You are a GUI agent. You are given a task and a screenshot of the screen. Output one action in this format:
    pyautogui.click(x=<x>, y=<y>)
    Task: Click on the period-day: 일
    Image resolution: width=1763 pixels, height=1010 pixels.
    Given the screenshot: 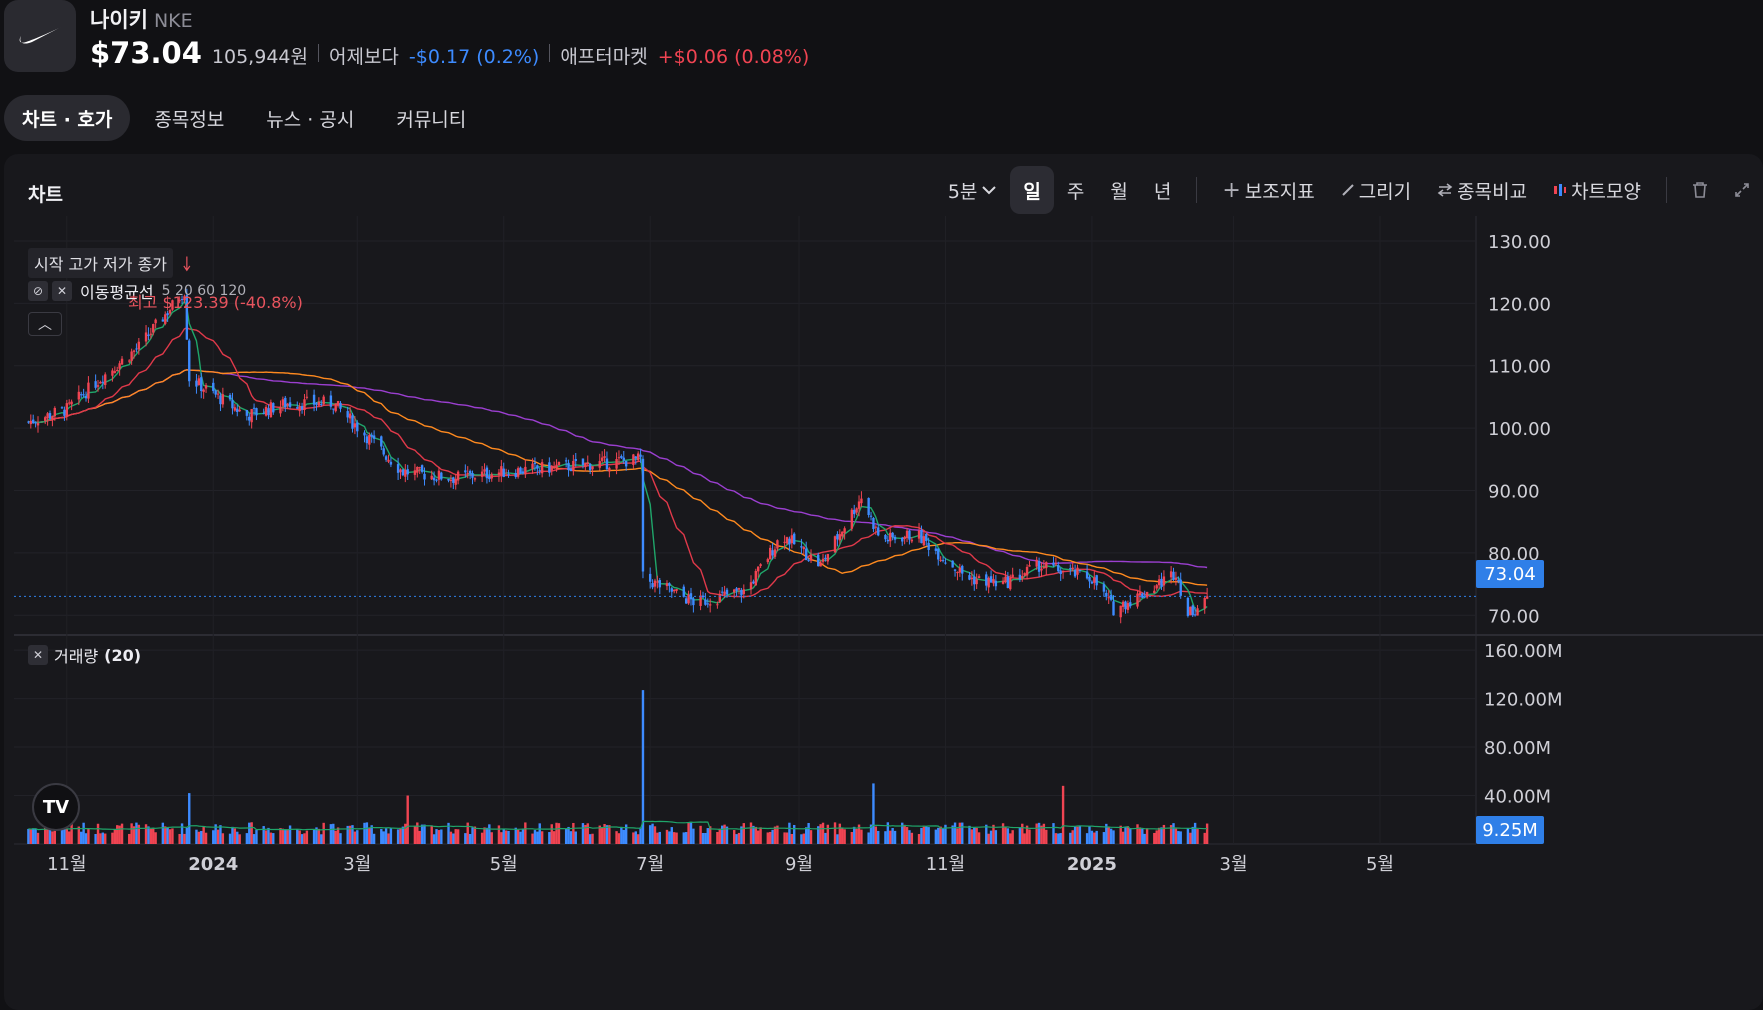 What is the action you would take?
    pyautogui.click(x=1032, y=190)
    